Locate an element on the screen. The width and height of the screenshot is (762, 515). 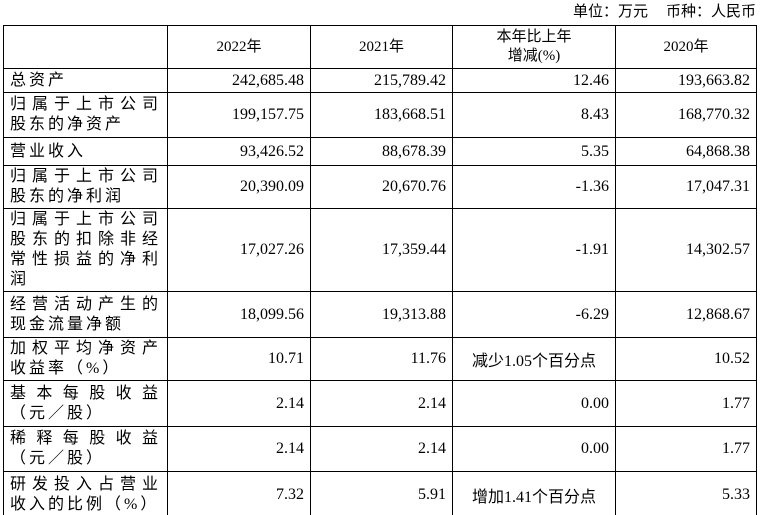
cell-2020: 10.52 is located at coordinates (686, 359).